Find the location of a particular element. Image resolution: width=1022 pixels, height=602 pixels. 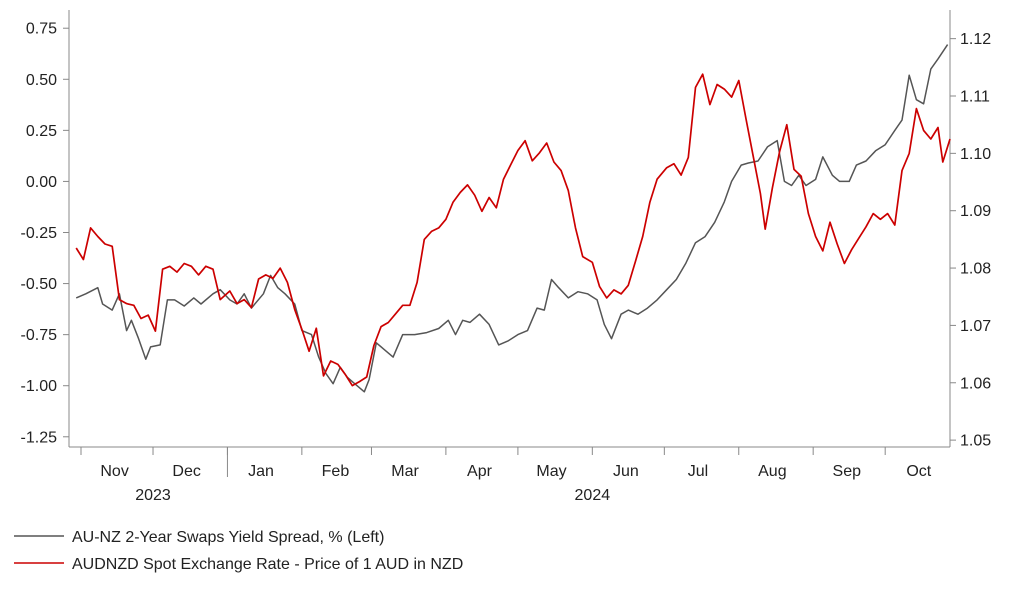

left-tick-label: -0.25 is located at coordinates (39, 233).